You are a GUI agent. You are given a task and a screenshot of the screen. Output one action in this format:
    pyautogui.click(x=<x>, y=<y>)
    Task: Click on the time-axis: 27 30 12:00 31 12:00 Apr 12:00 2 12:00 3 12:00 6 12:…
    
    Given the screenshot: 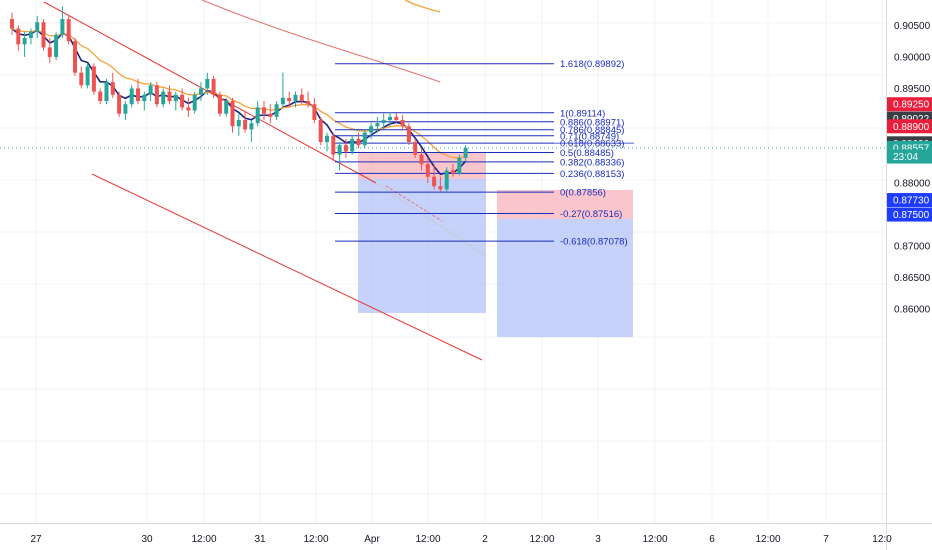 What is the action you would take?
    pyautogui.click(x=461, y=539)
    